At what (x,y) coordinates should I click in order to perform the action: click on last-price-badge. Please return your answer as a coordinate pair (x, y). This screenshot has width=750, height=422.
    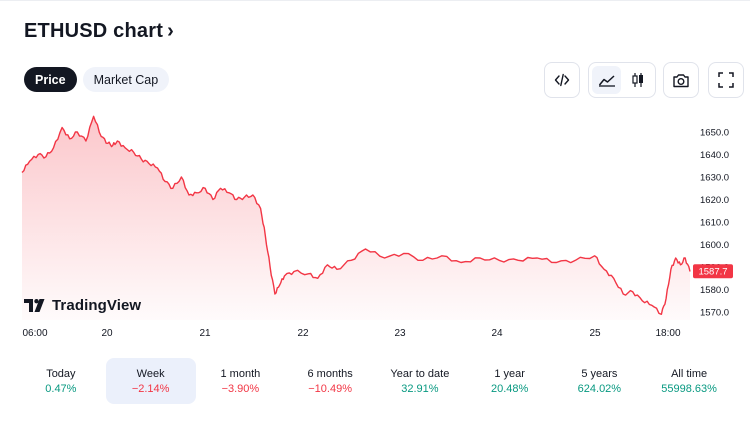
    Looking at the image, I should click on (713, 271).